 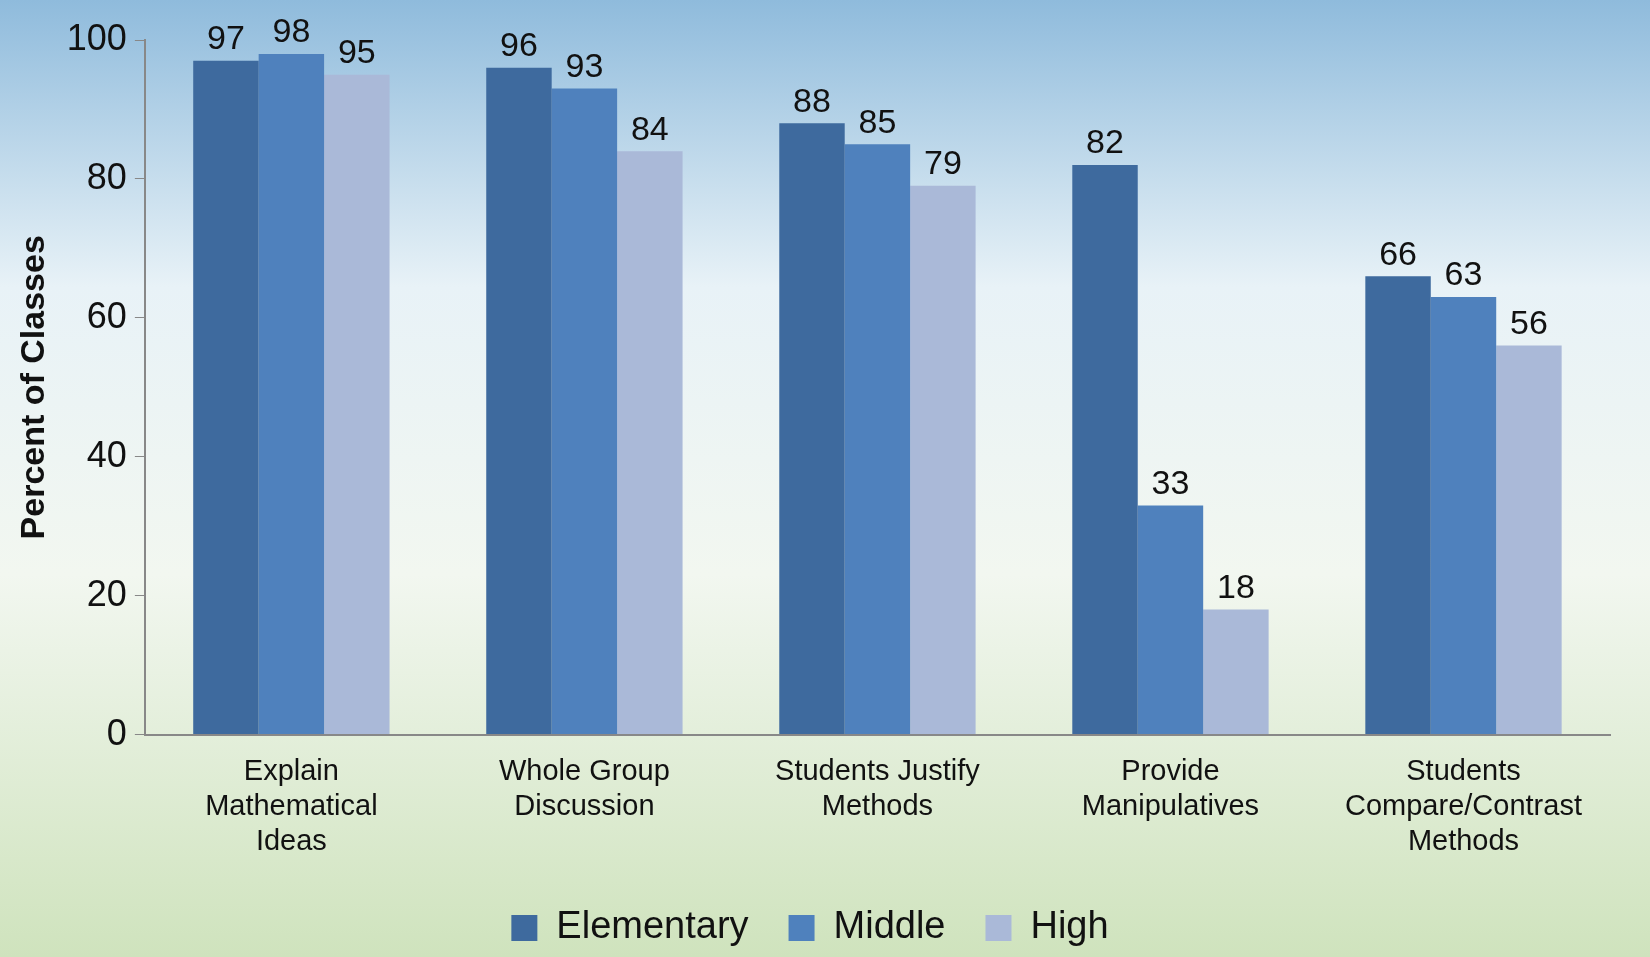 What do you see at coordinates (31, 387) in the screenshot?
I see `y-axis-title: Percent of Classes` at bounding box center [31, 387].